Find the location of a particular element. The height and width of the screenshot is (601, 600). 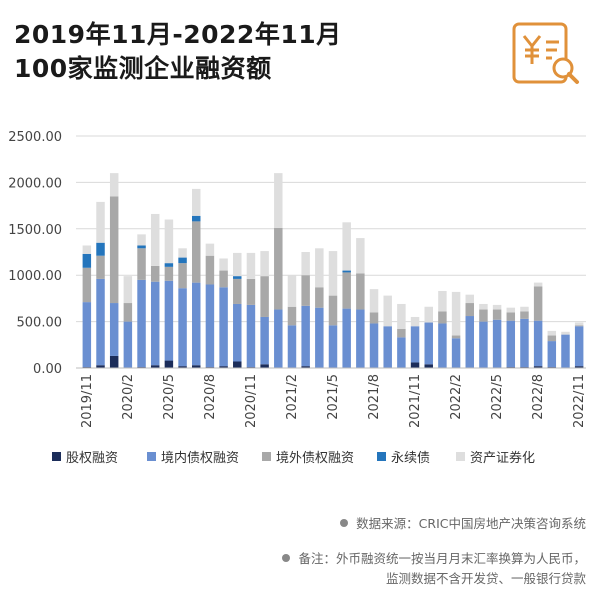

page-title: 2019年11月-2022年11月 100家监测企业融资额 is located at coordinates (178, 52).